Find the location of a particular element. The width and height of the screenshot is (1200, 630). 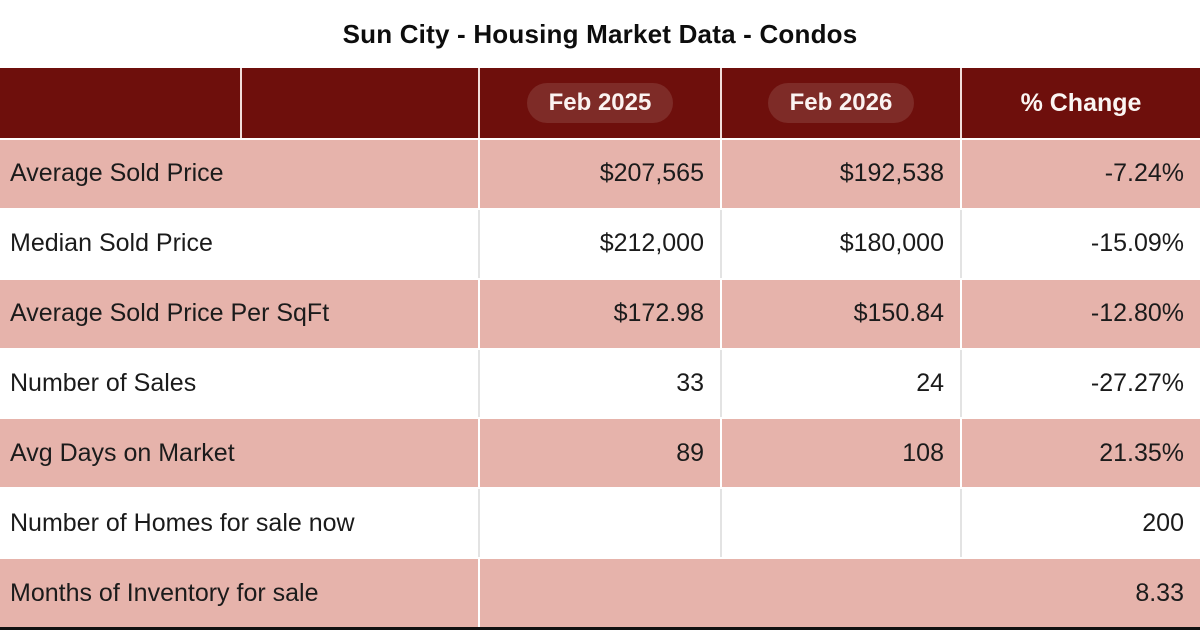

pct-change-value: -27.27% is located at coordinates (1080, 383).